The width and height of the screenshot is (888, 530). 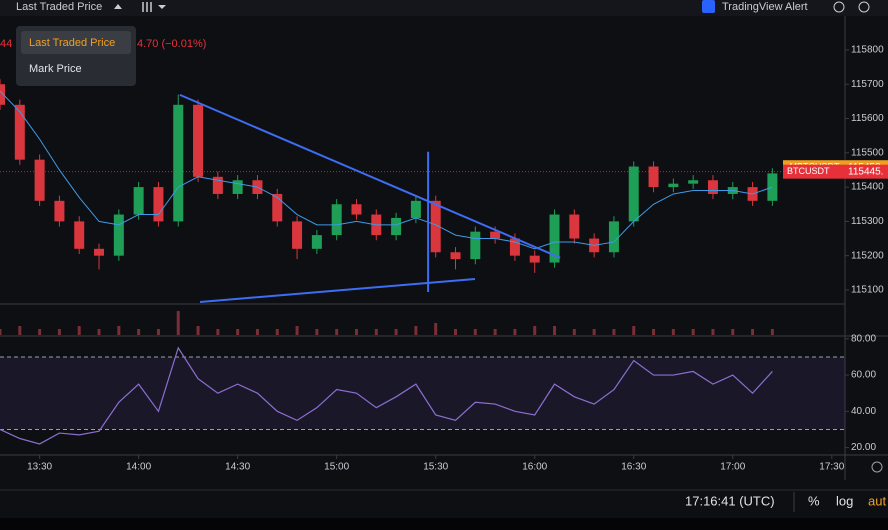 I want to click on camera-icon, so click(x=839, y=7).